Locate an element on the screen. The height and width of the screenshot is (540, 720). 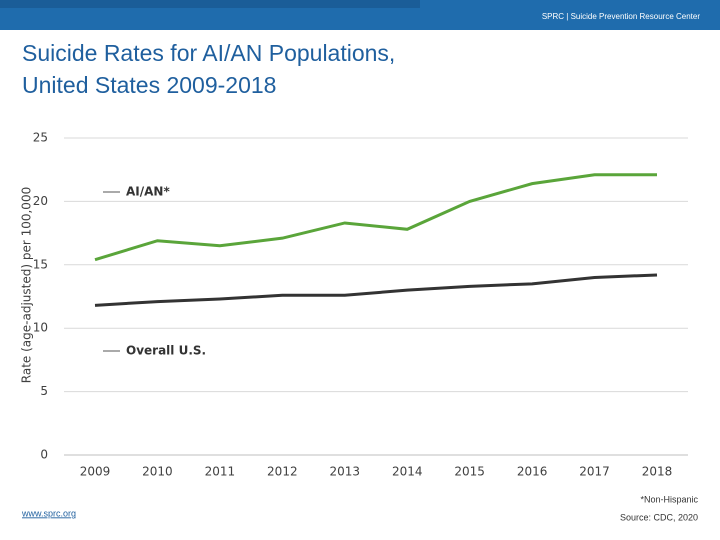
y-axis-label: Rate (age-adjusted) per 100,000 is located at coordinates (27, 285).